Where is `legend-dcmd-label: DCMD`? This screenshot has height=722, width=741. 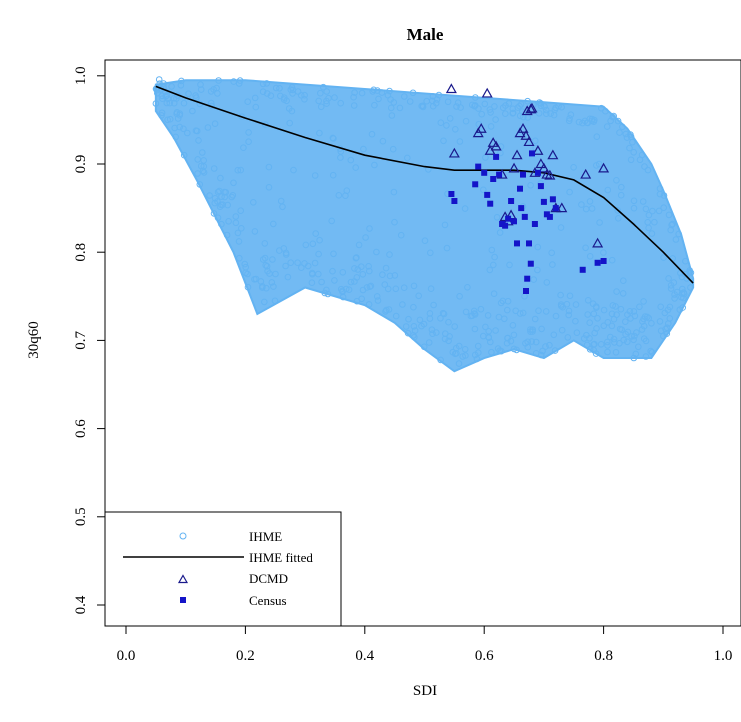 legend-dcmd-label: DCMD is located at coordinates (268, 578).